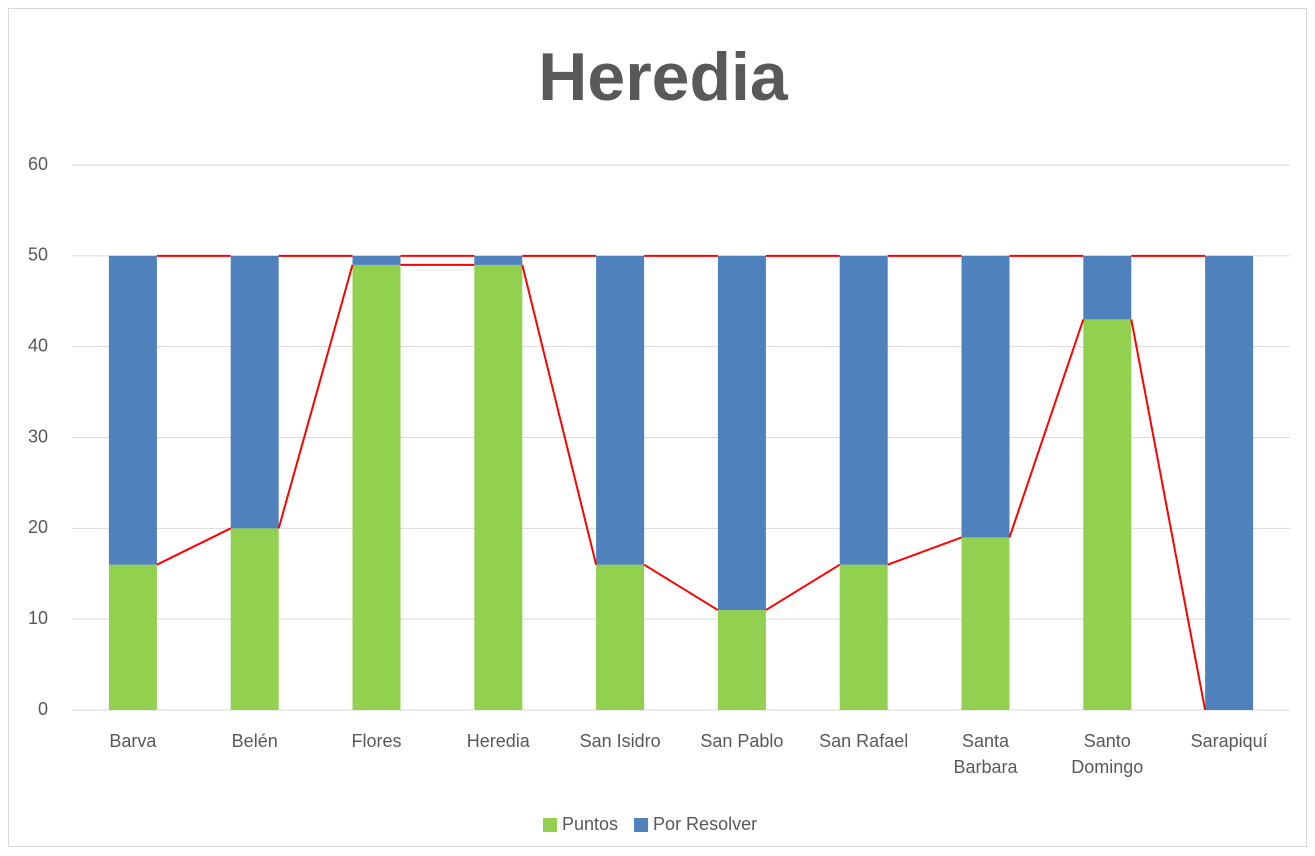 The width and height of the screenshot is (1315, 856). Describe the element at coordinates (650, 824) in the screenshot. I see `legend: Puntos Por Resolver` at that location.